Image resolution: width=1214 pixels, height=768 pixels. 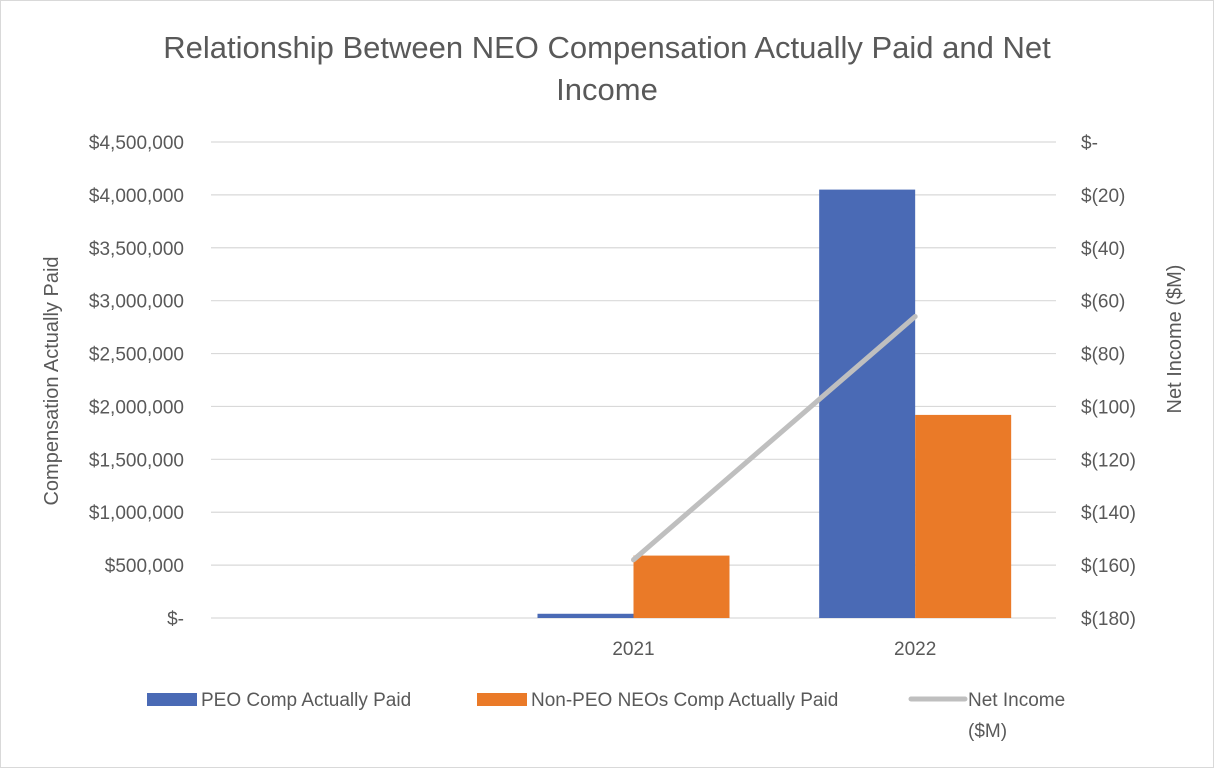 What do you see at coordinates (1108, 460) in the screenshot?
I see `right-tick-label: $(120)` at bounding box center [1108, 460].